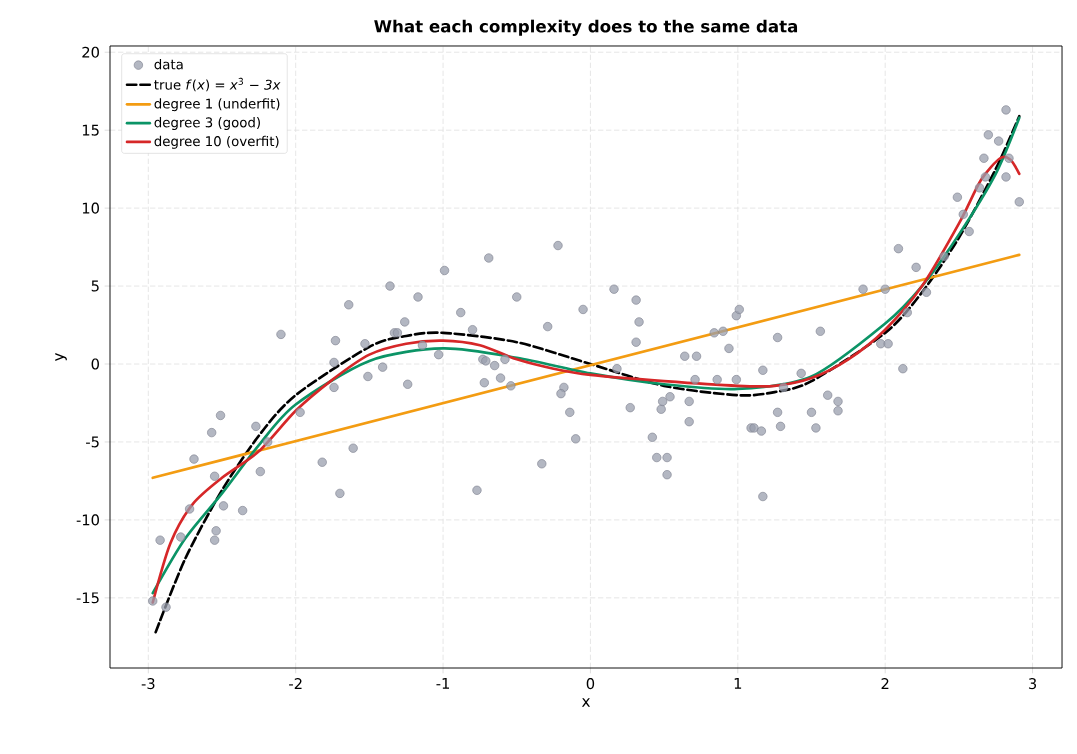  Describe the element at coordinates (87, 598) in the screenshot. I see `y-tick-label: -15` at that location.